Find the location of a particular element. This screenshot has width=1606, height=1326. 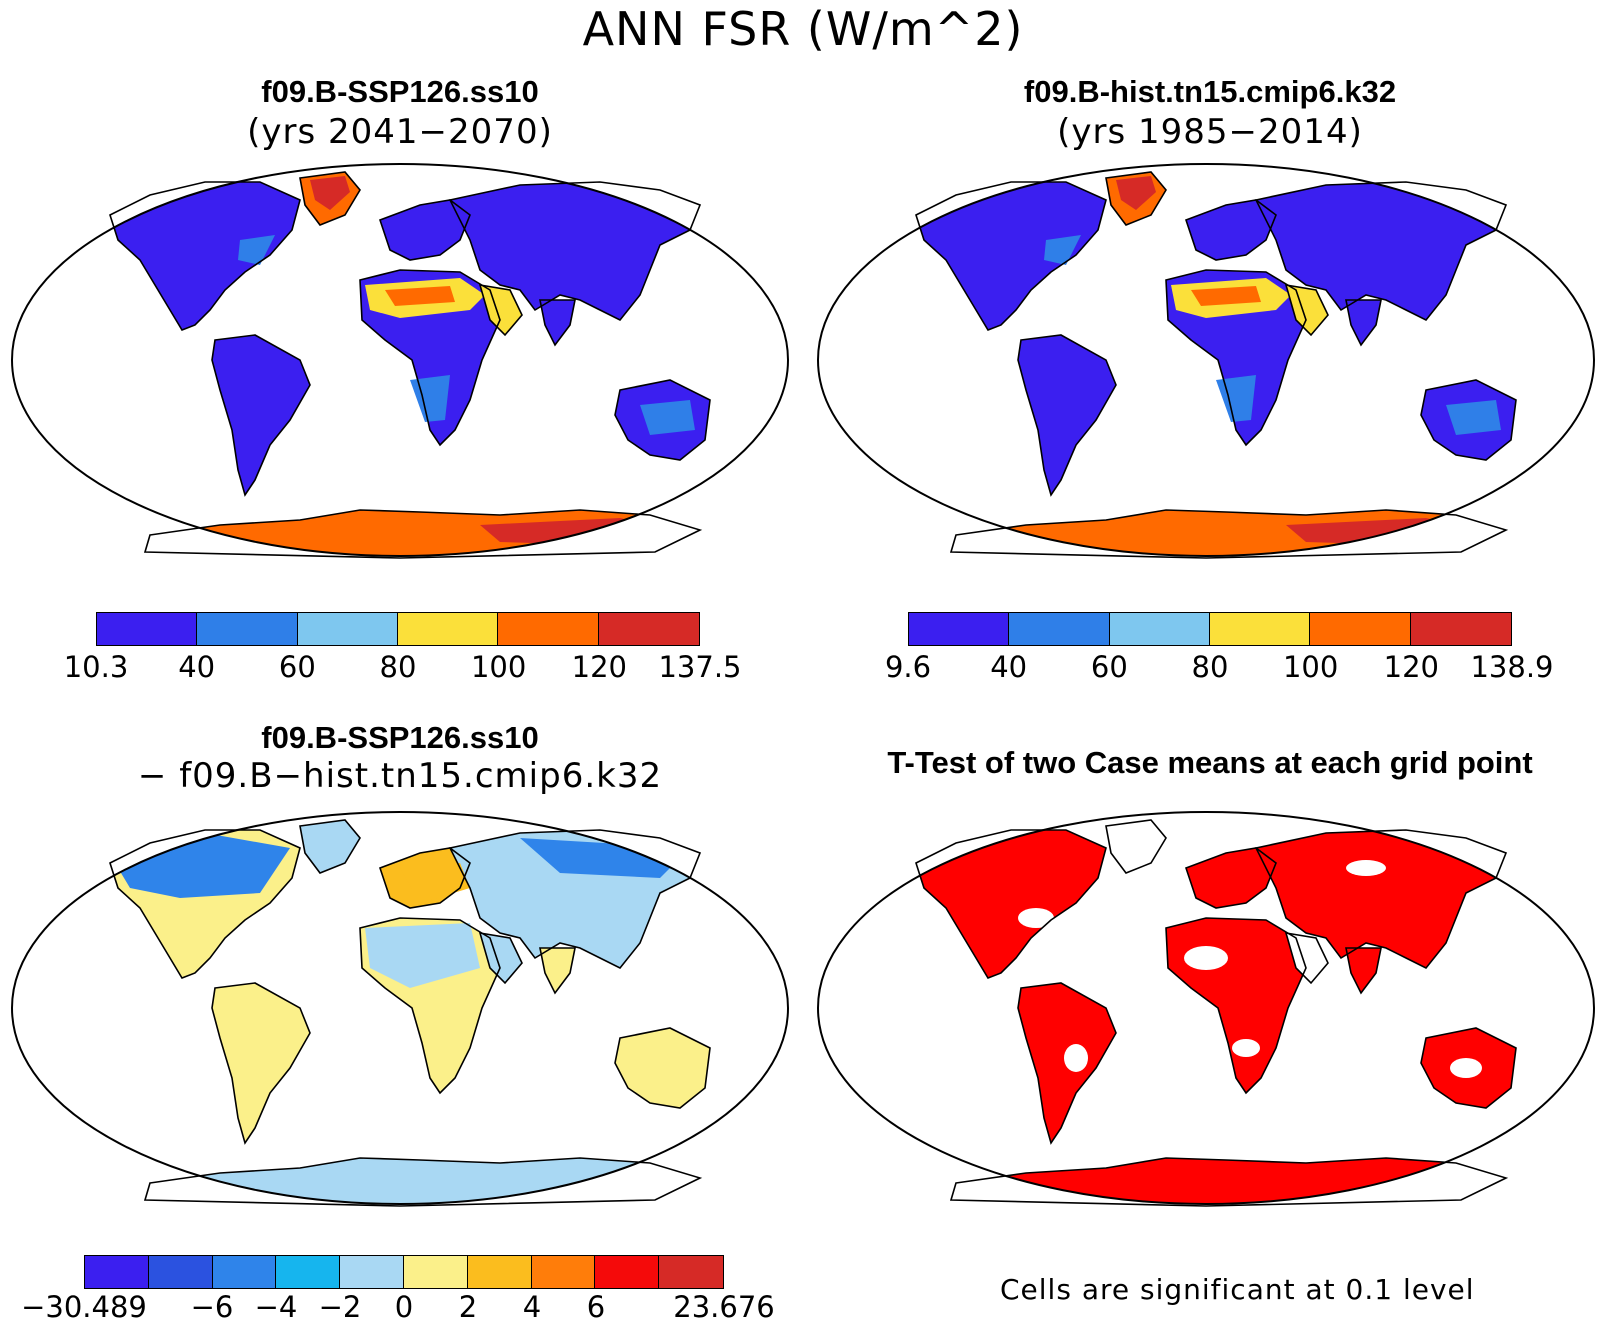

region-arabia is located at coordinates (501, 310).